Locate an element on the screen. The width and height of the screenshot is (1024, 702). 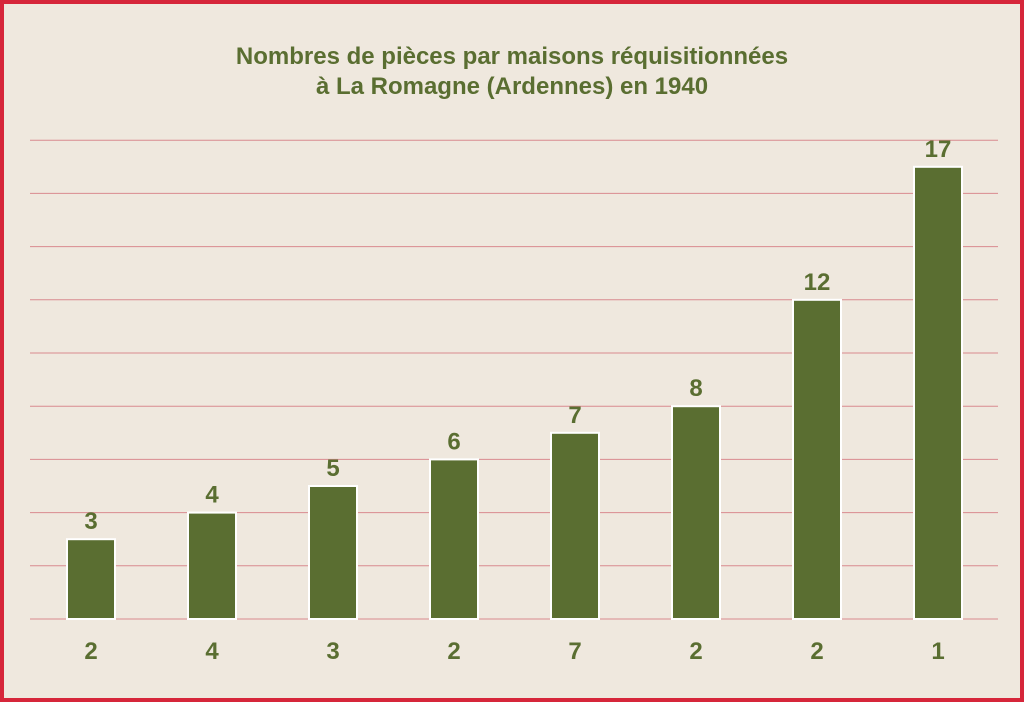
bar-value-label: 17 is located at coordinates (938, 149).